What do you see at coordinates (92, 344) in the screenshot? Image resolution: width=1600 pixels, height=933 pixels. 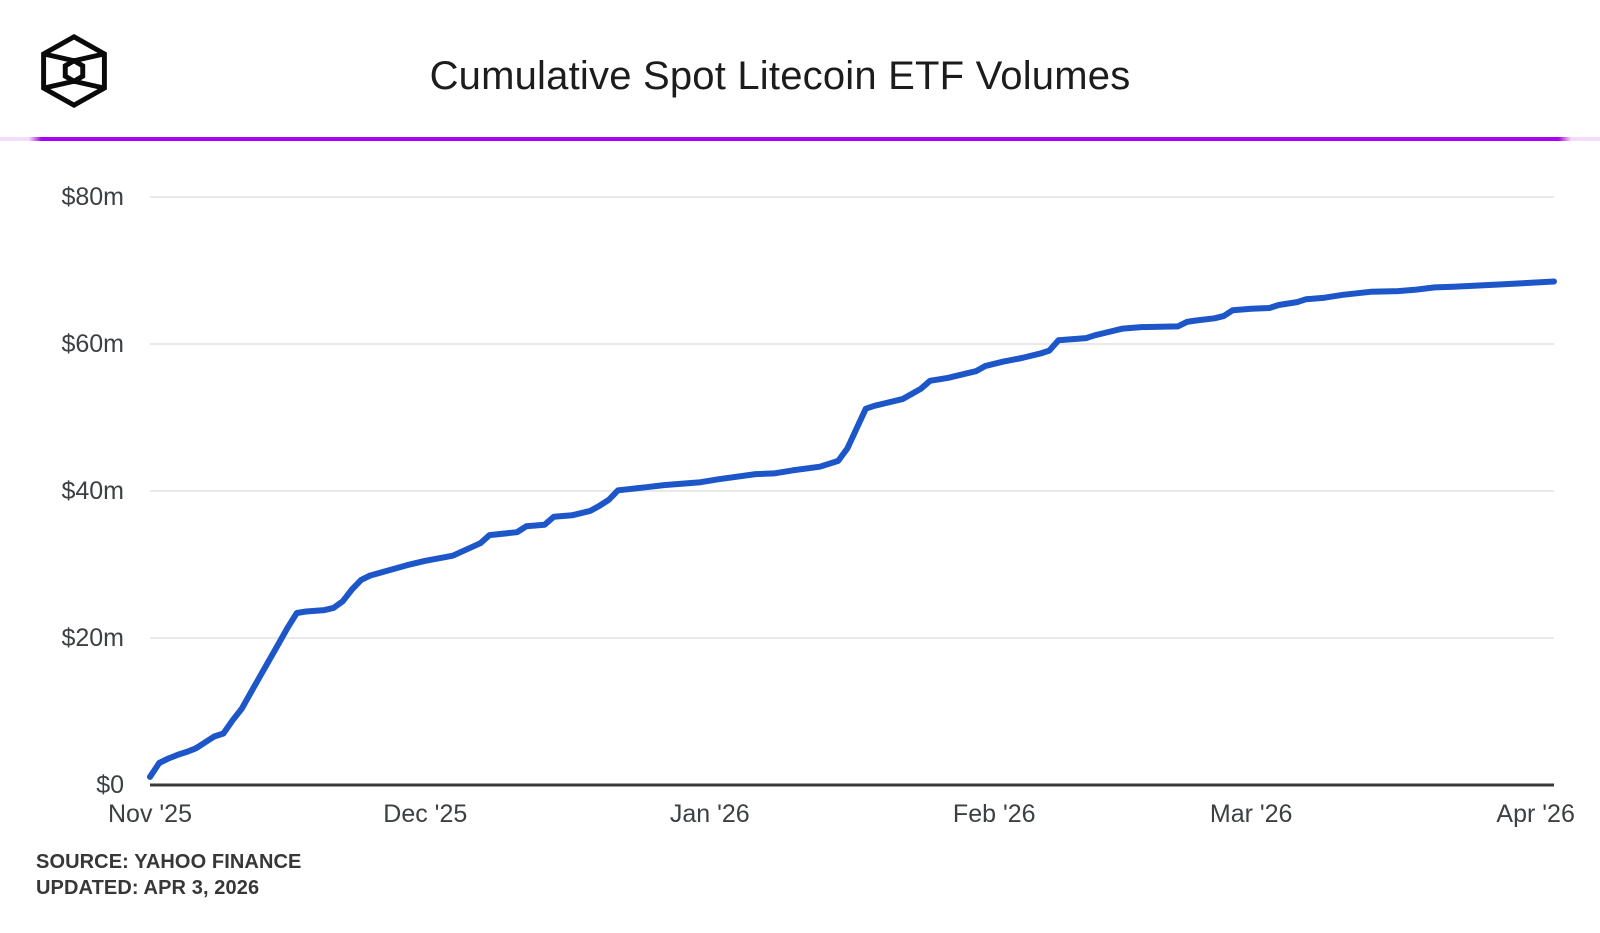 I see `y-axis-tick-label: $60m` at bounding box center [92, 344].